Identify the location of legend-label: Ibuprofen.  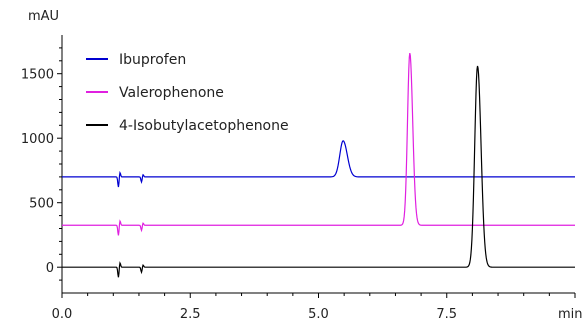
(152, 60).